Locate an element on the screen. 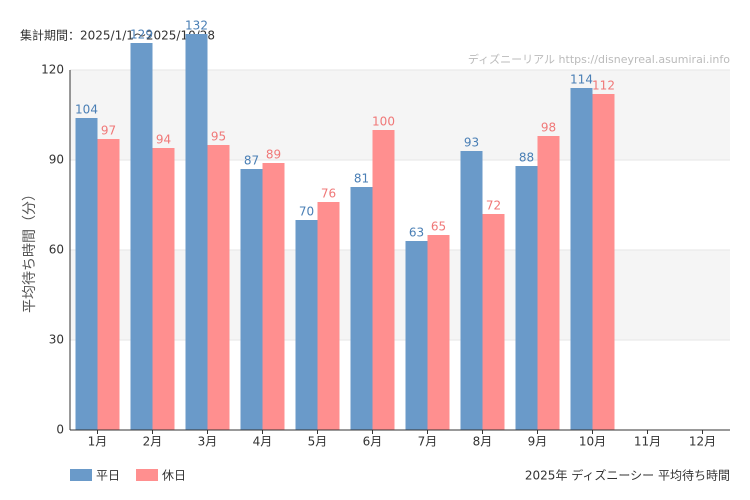 Image resolution: width=750 pixels, height=500 pixels. x-tick-label: 7月 is located at coordinates (428, 442).